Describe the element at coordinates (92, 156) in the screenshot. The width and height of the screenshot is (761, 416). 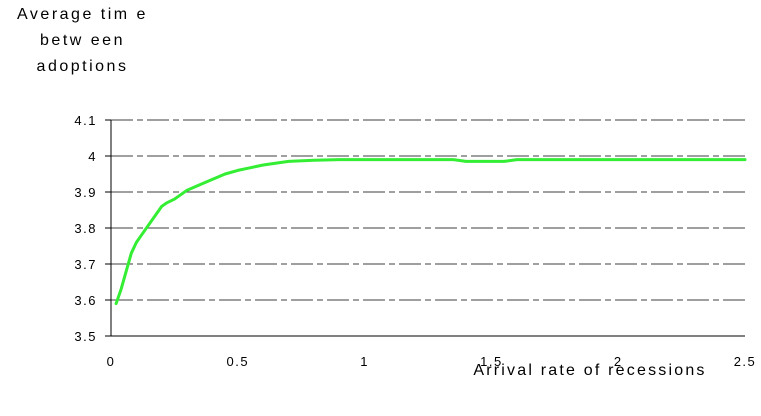
I see `y-tick-label: 4` at that location.